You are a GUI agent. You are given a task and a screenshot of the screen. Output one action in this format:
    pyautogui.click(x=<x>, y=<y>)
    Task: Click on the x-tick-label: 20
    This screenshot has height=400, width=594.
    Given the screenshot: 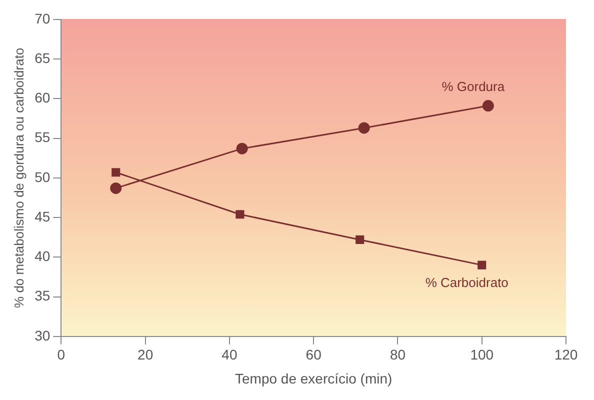 What is the action you would take?
    pyautogui.click(x=146, y=354)
    